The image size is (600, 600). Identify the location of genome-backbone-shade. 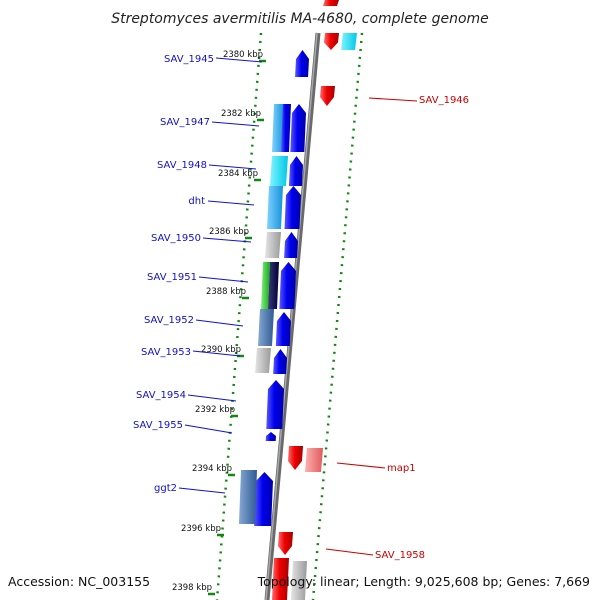
(291, 316).